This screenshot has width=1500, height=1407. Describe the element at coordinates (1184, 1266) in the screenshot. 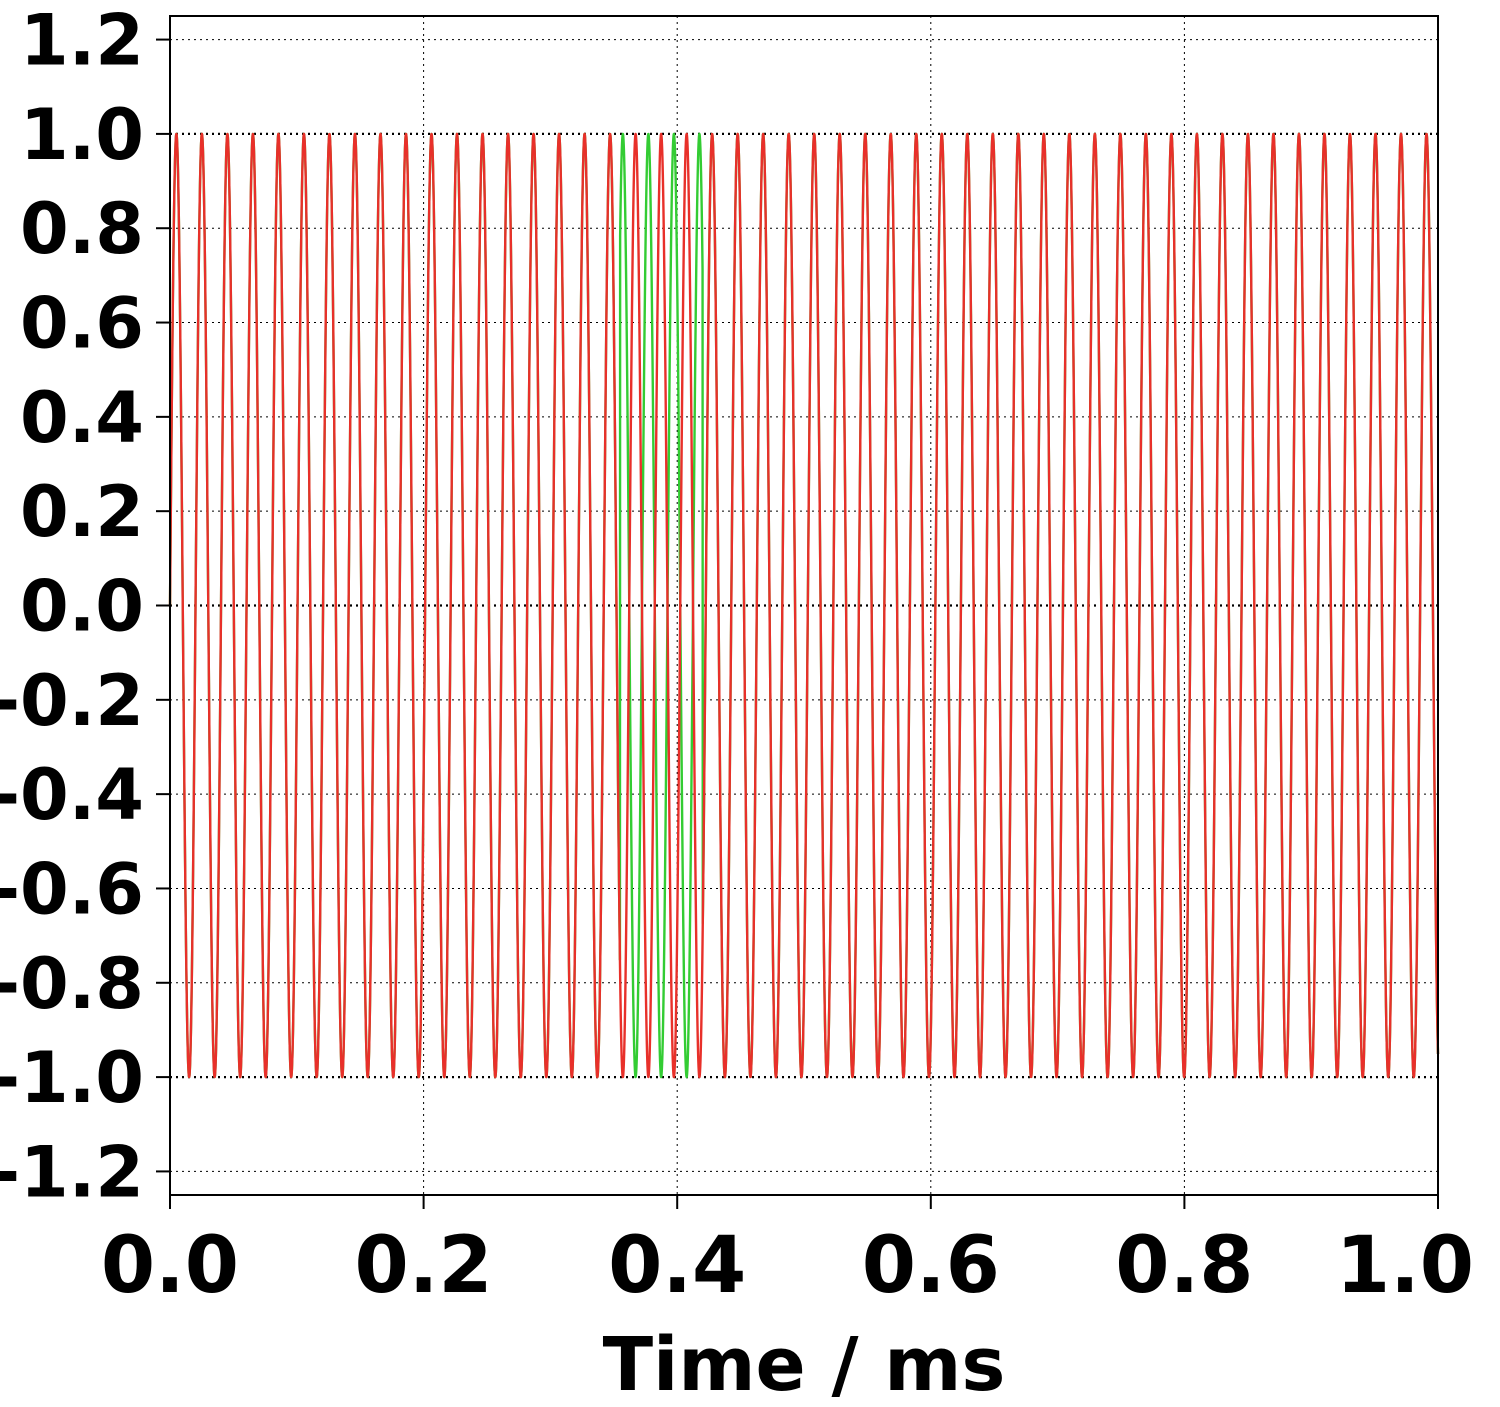

I see `x-tick-label: 0.8` at that location.